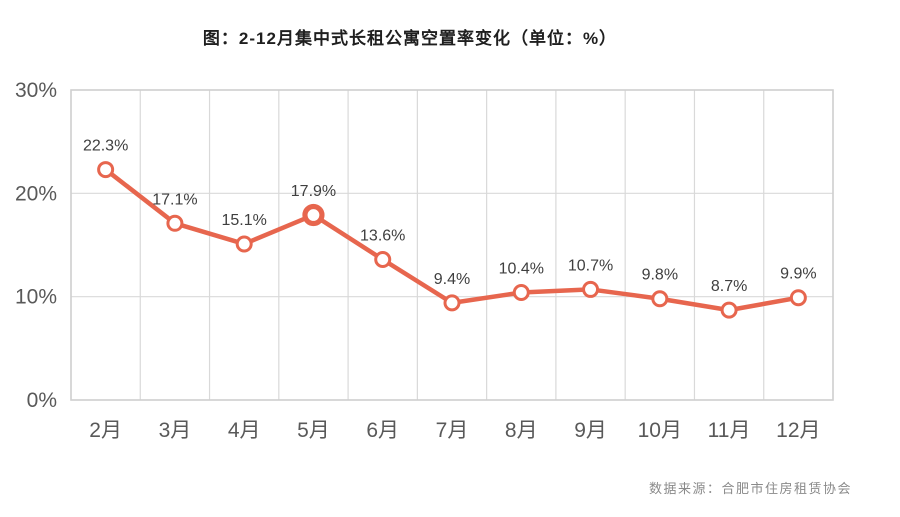  I want to click on data-label: 10.7%, so click(590, 265).